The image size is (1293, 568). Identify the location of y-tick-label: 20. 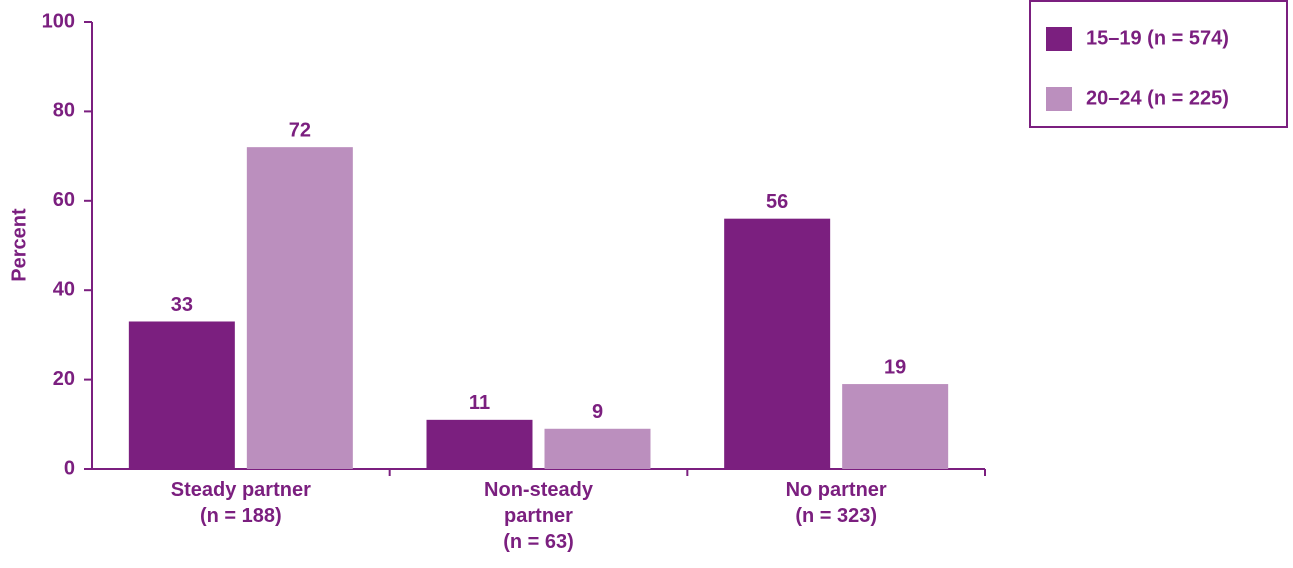
(64, 379).